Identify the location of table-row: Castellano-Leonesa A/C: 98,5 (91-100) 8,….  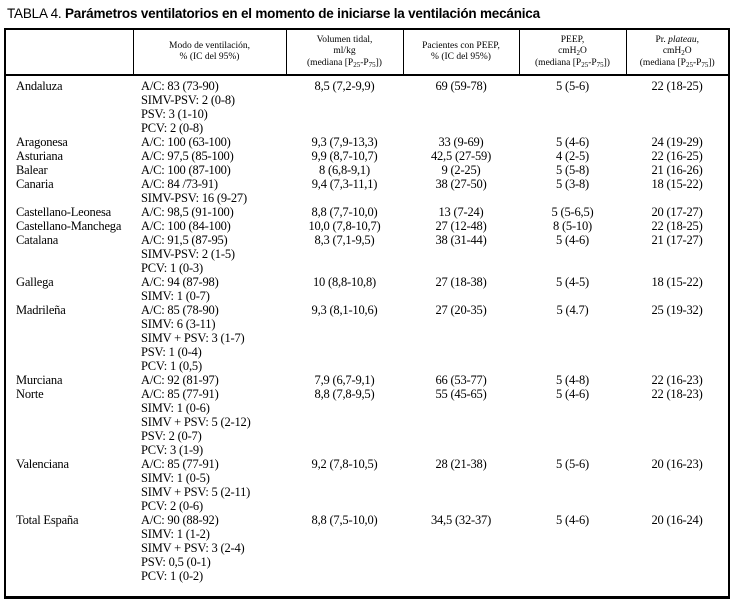
(367, 212).